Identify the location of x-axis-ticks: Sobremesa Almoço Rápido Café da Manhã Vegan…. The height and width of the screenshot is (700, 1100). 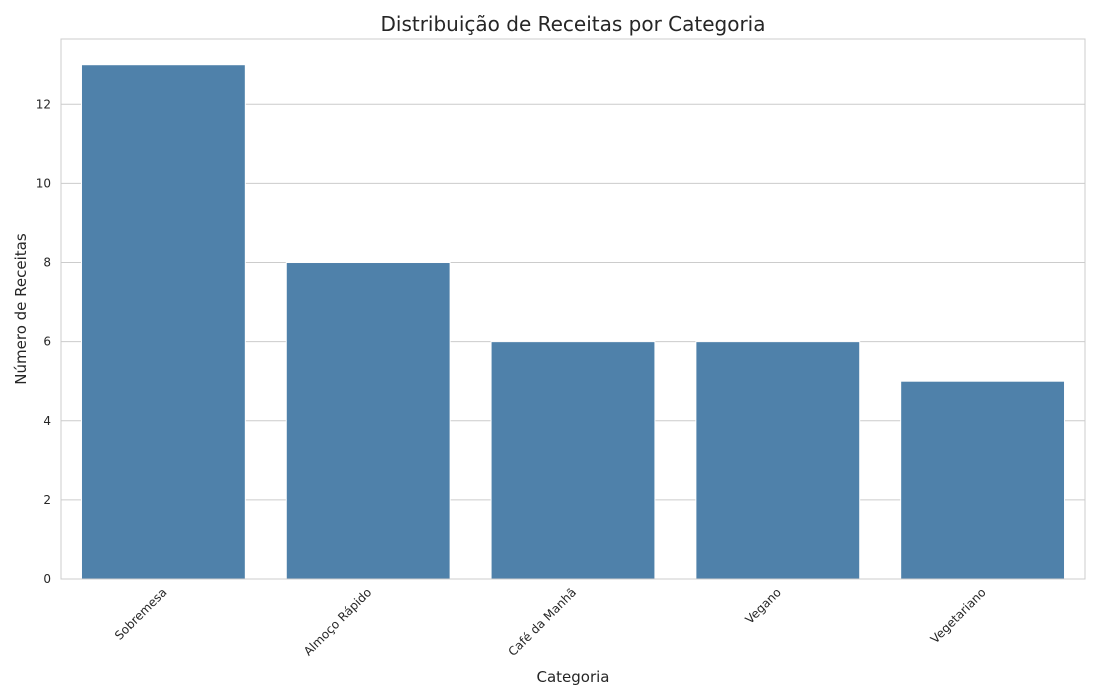
(550, 622).